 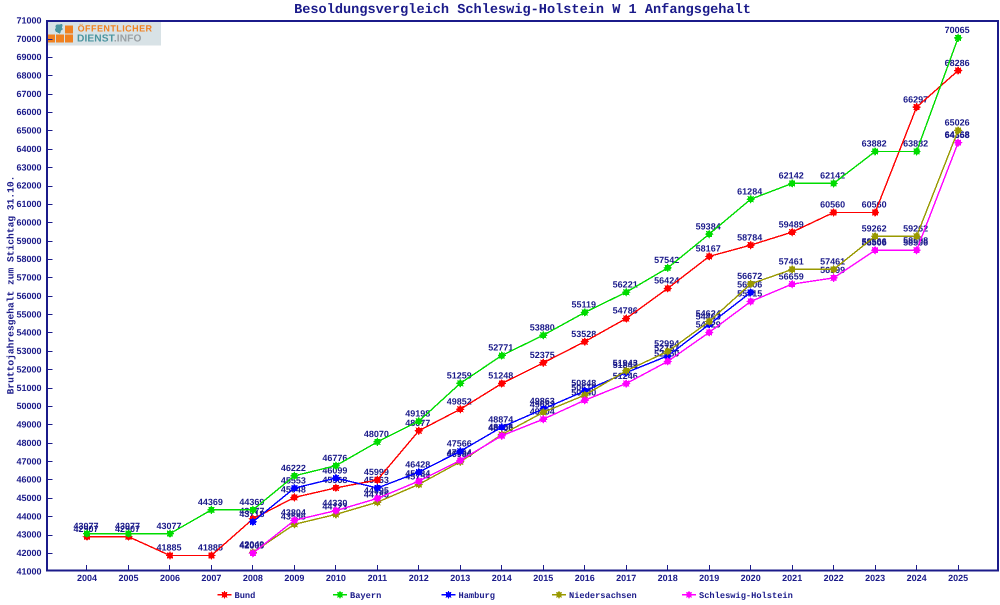 I want to click on svg-text: 51843, so click(x=625, y=365).